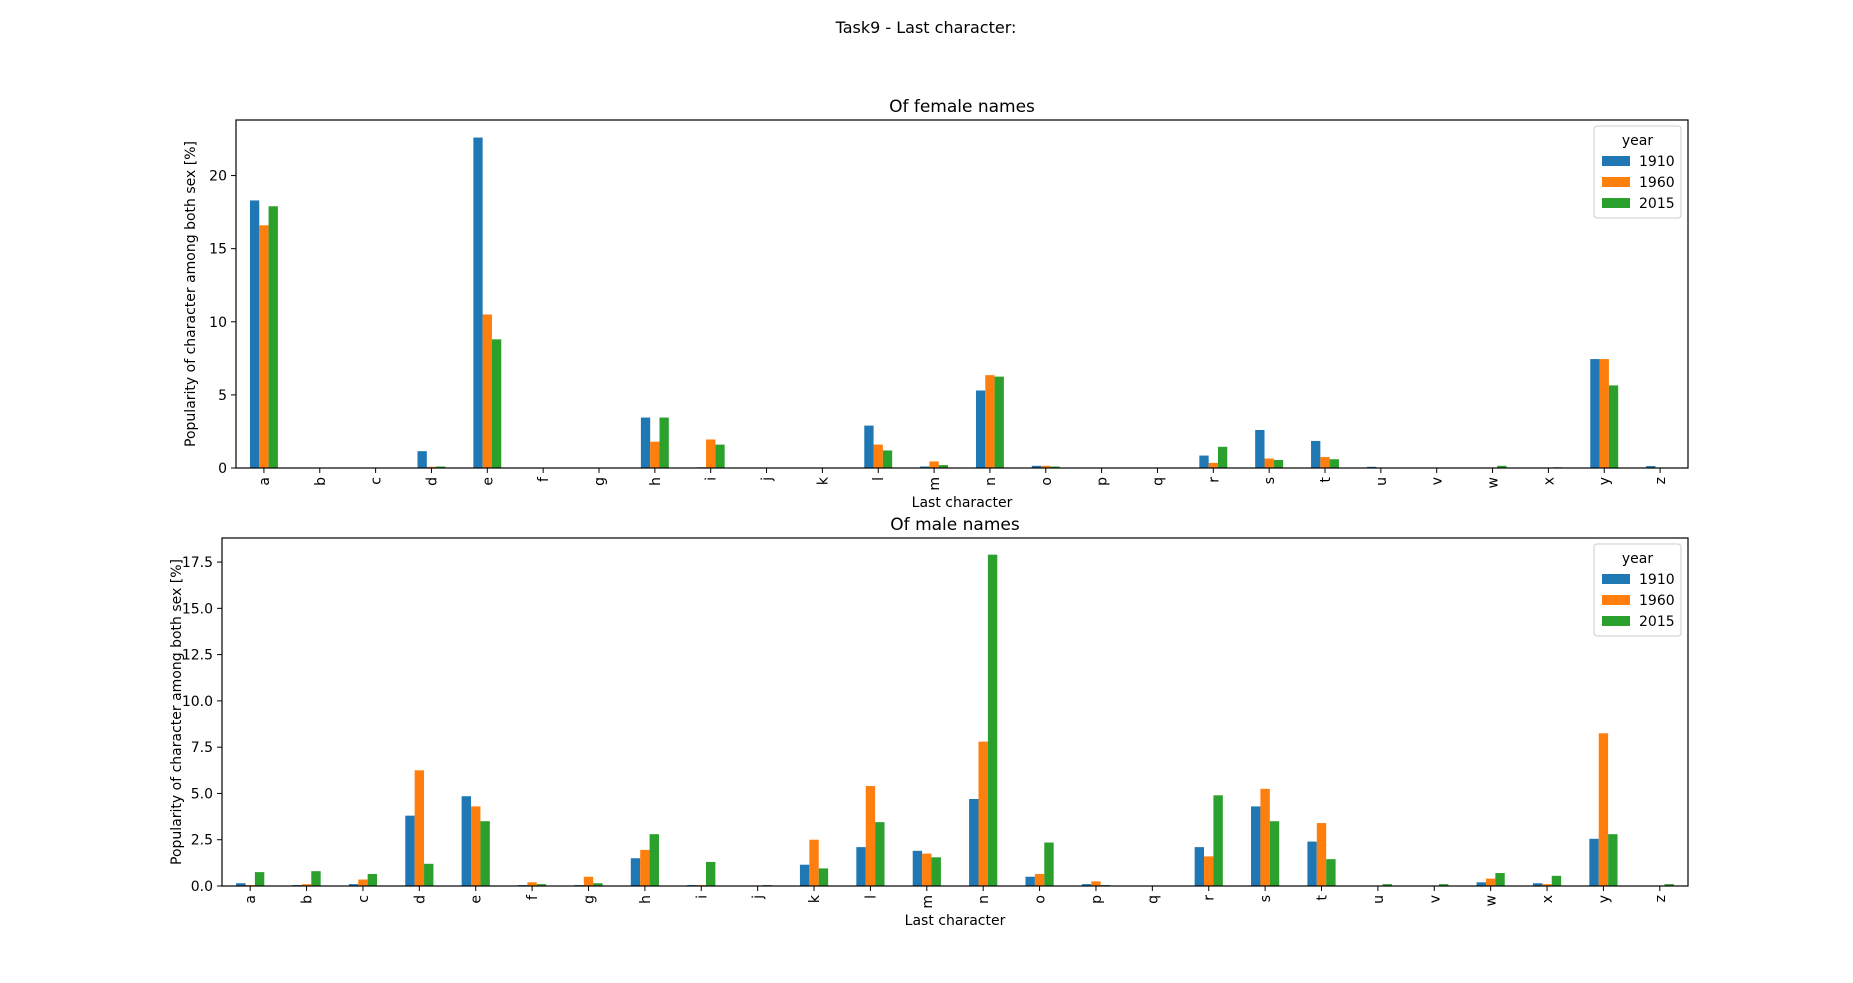  What do you see at coordinates (955, 525) in the screenshot?
I see `male-subplot-title: Of male names` at bounding box center [955, 525].